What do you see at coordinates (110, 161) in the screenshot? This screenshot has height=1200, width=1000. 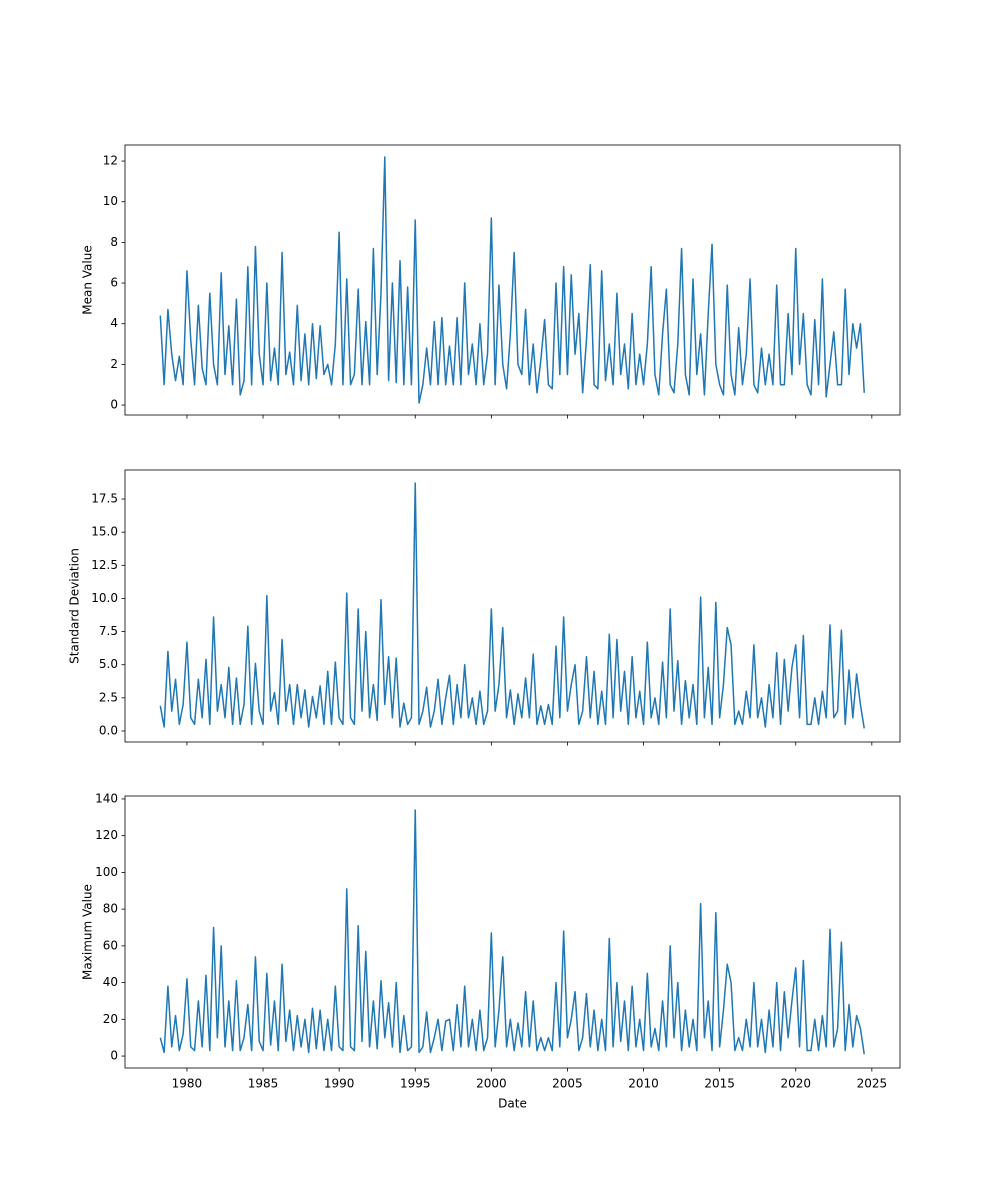 I see `y-tick-label: 12` at bounding box center [110, 161].